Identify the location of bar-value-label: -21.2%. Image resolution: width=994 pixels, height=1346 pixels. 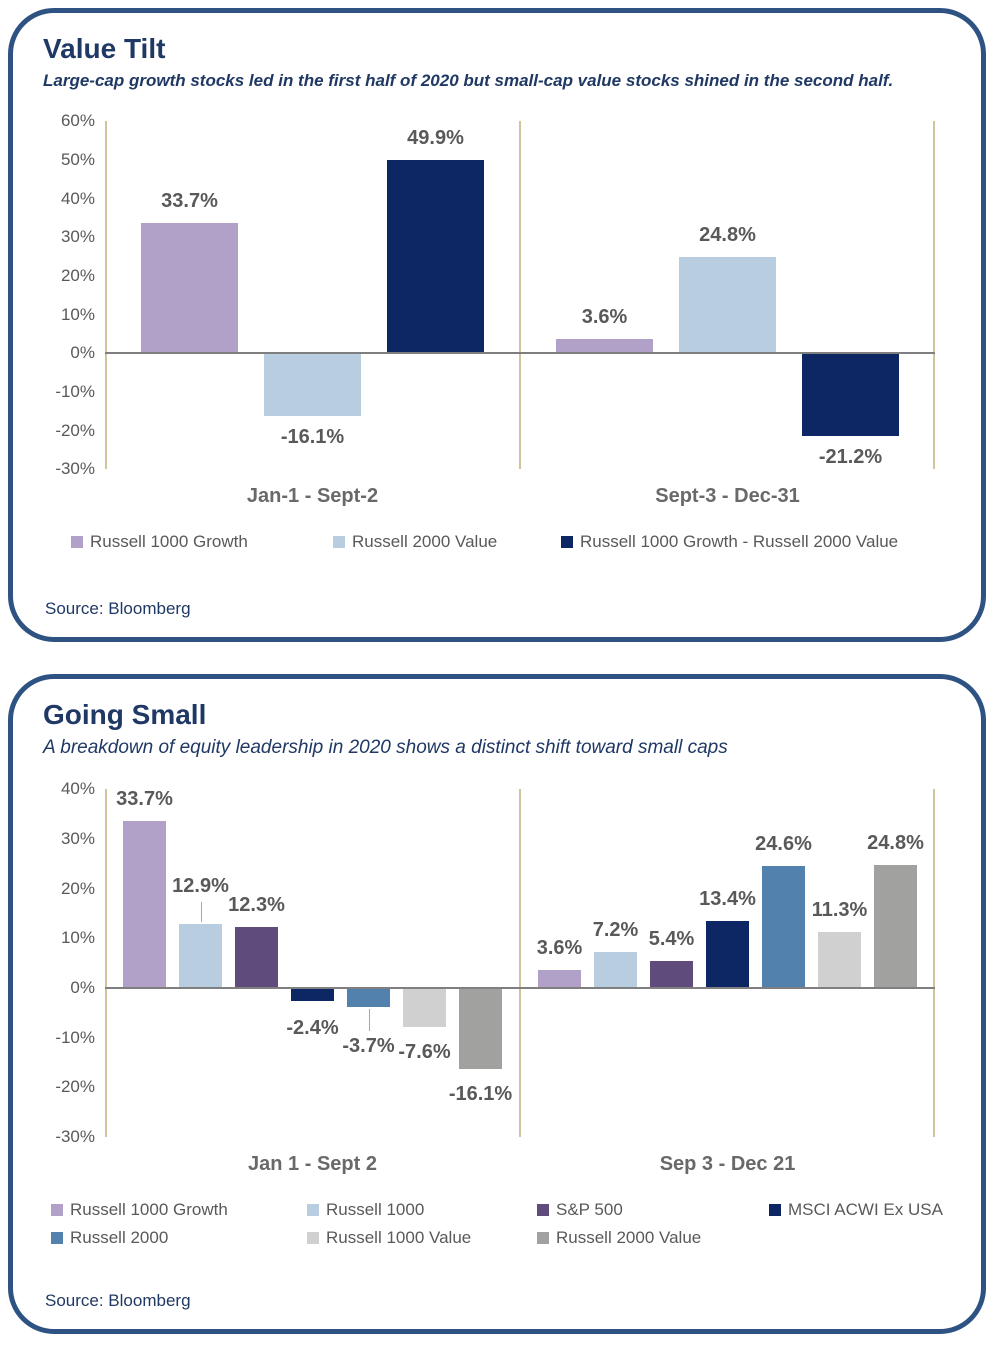
(850, 457).